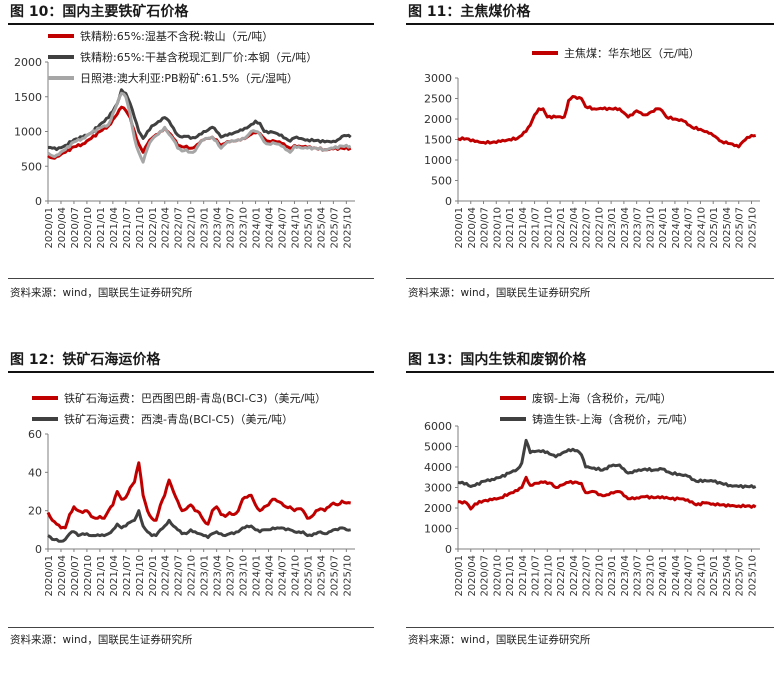 The width and height of the screenshot is (782, 673). I want to click on legend-label-1: 主焦煤：华东地区（元/吨）, so click(632, 53).